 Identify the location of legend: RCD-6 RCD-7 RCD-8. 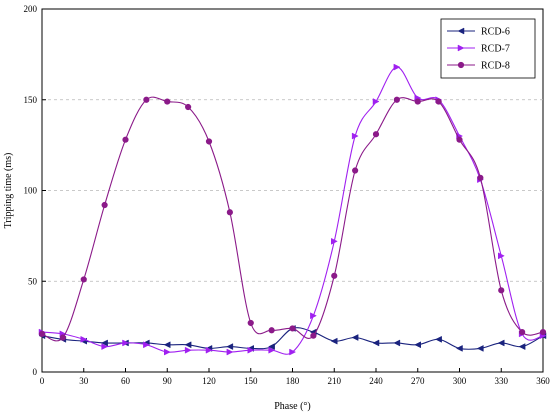
(488, 48).